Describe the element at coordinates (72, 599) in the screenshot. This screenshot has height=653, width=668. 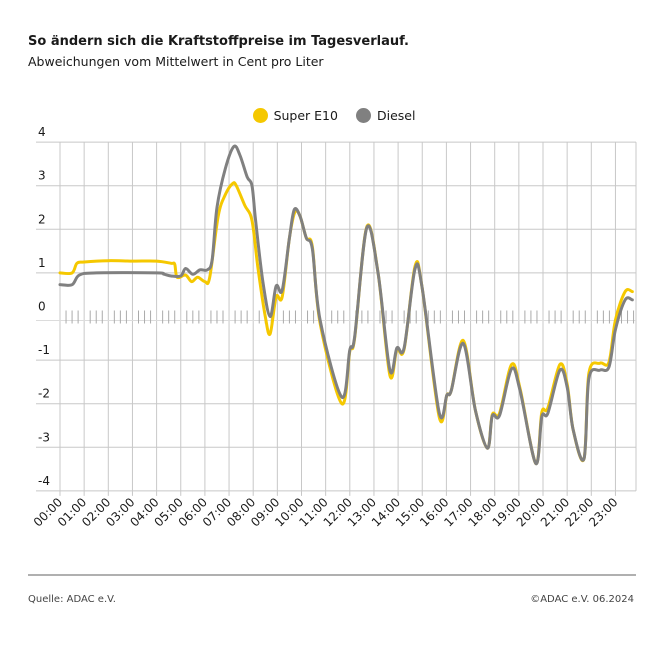
I see `source-note: Quelle: ADAC e.V.` at that location.